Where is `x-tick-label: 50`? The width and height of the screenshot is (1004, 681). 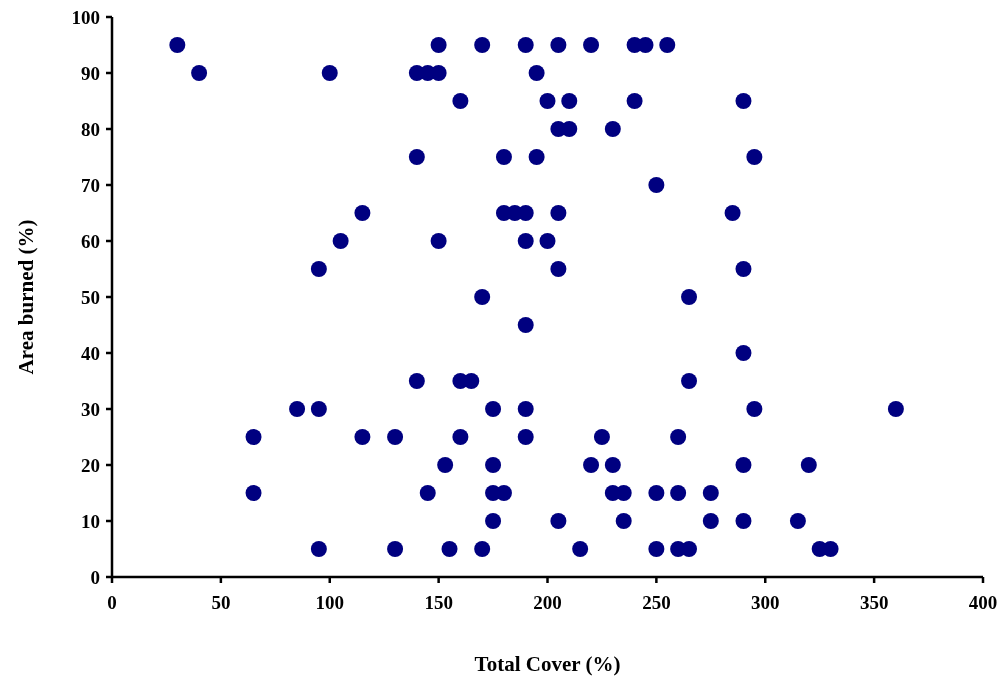 x-tick-label: 50 is located at coordinates (221, 602).